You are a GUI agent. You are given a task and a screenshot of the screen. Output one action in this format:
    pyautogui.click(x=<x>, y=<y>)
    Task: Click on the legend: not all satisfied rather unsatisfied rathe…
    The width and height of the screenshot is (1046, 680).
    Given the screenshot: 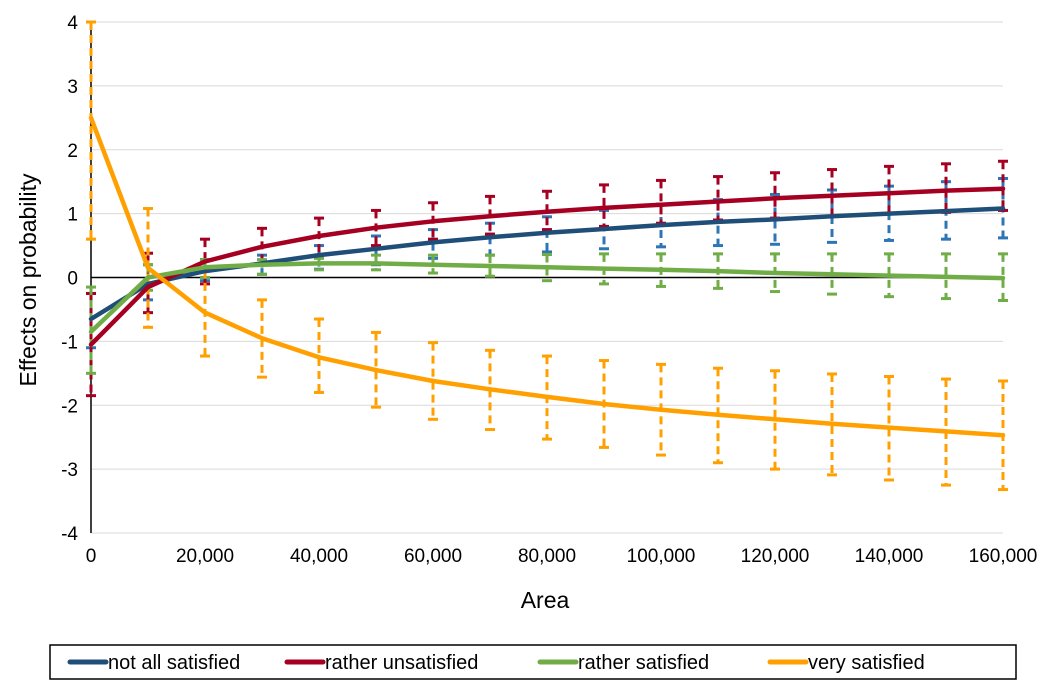 What is the action you would take?
    pyautogui.click(x=533, y=662)
    